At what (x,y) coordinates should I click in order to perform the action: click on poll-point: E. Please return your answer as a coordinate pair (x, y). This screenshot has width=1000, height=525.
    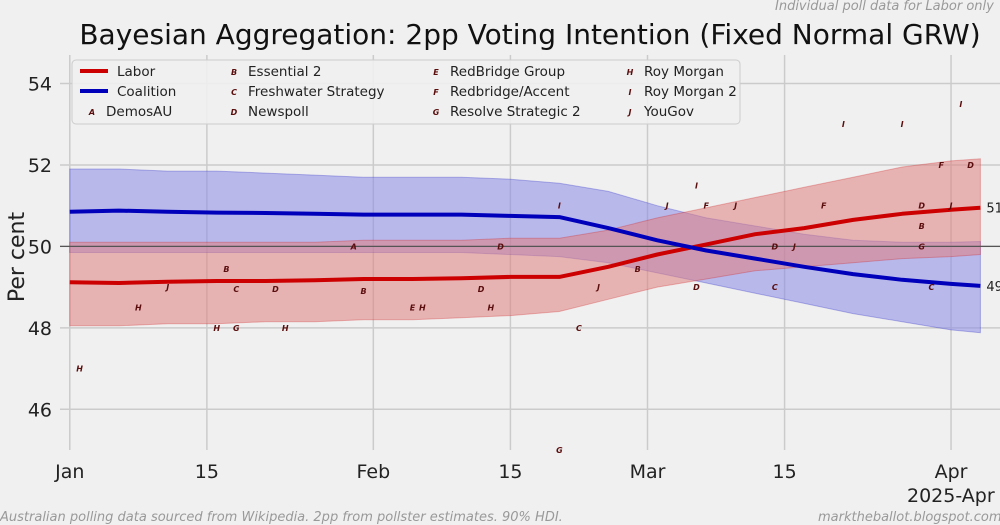
    Looking at the image, I should click on (413, 307).